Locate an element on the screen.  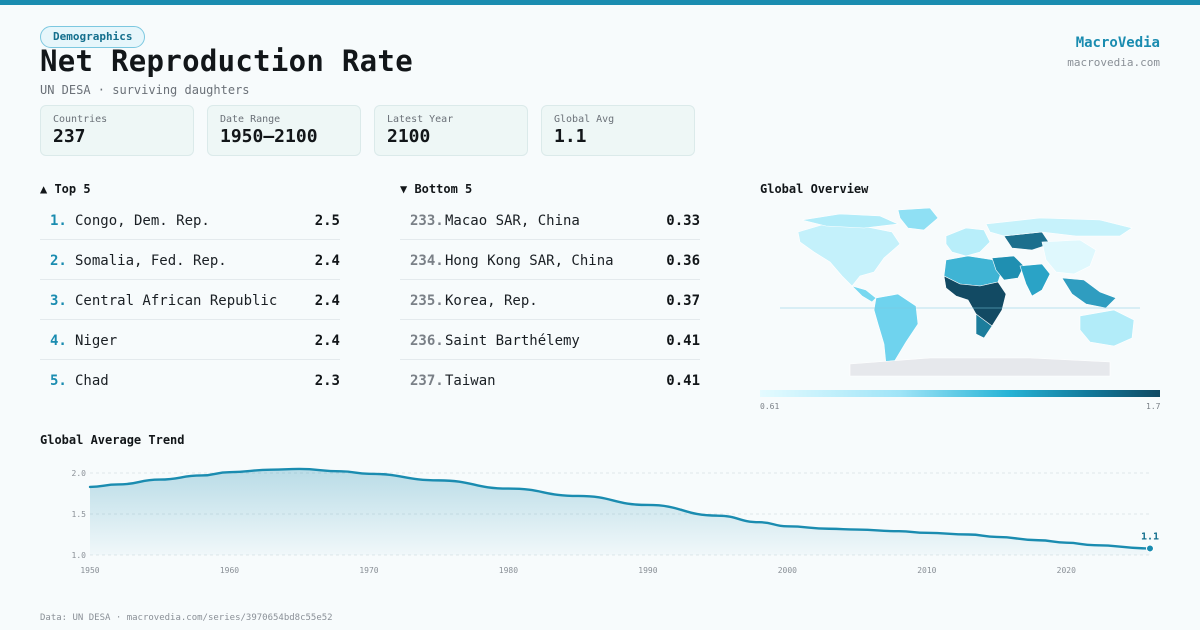
bottom5-heading: ▼ Bottom 5 is located at coordinates (436, 189).